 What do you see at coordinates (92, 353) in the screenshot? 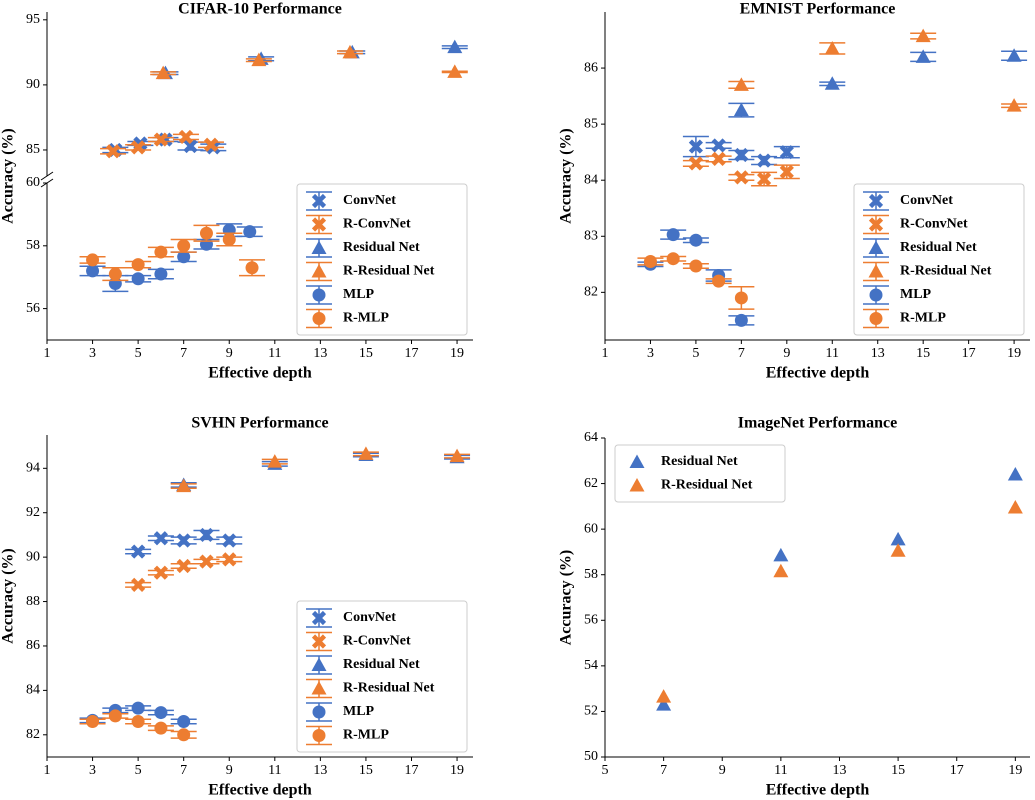
I see `x-tick-label: 3` at bounding box center [92, 353].